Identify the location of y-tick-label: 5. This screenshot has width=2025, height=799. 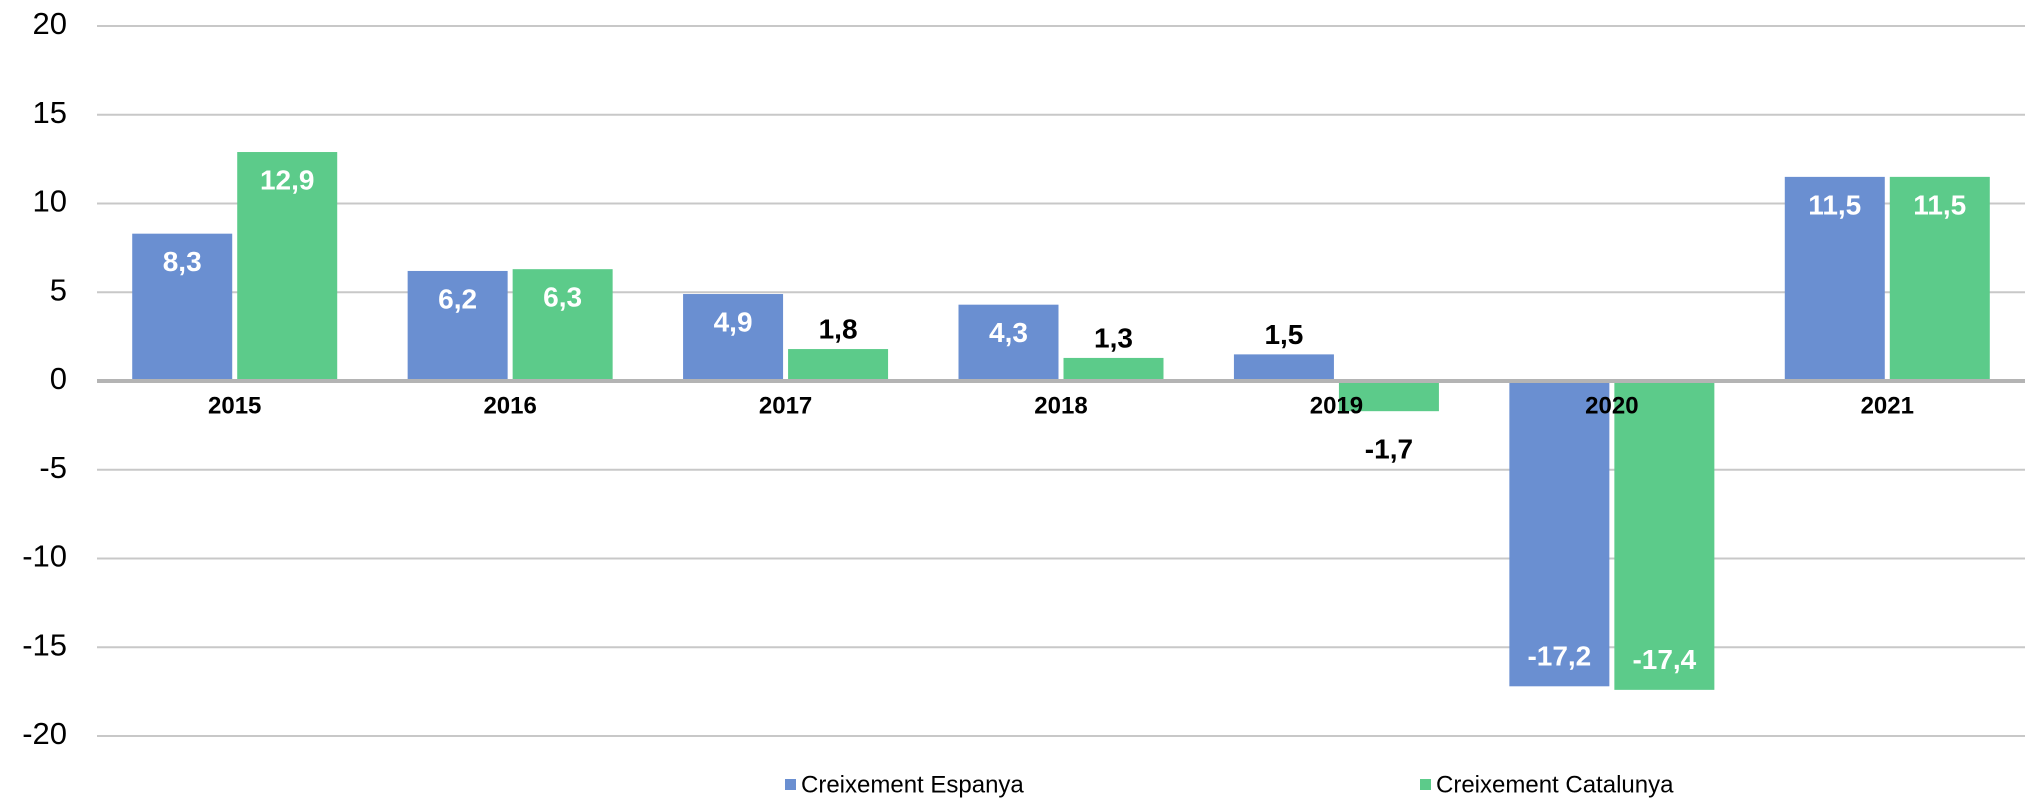
(58, 289).